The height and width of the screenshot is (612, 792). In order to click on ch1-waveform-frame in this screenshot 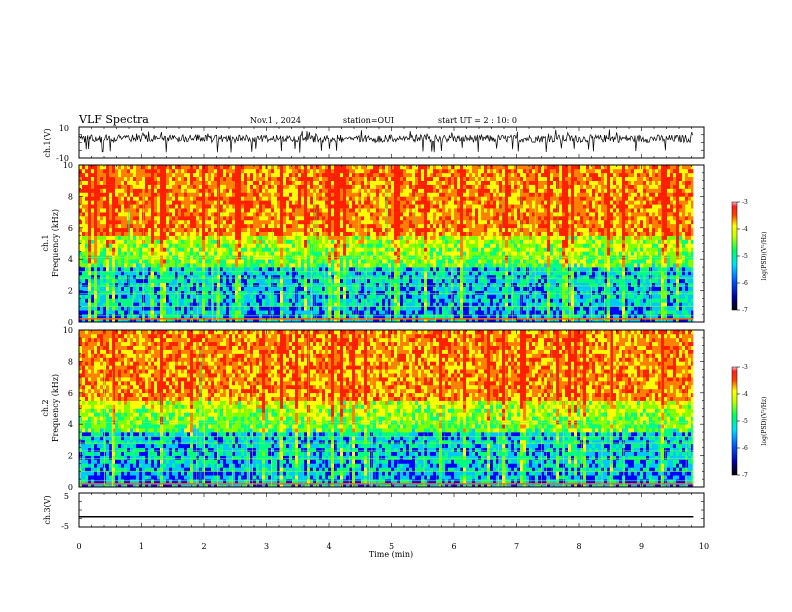, I will do `click(391, 142)`.